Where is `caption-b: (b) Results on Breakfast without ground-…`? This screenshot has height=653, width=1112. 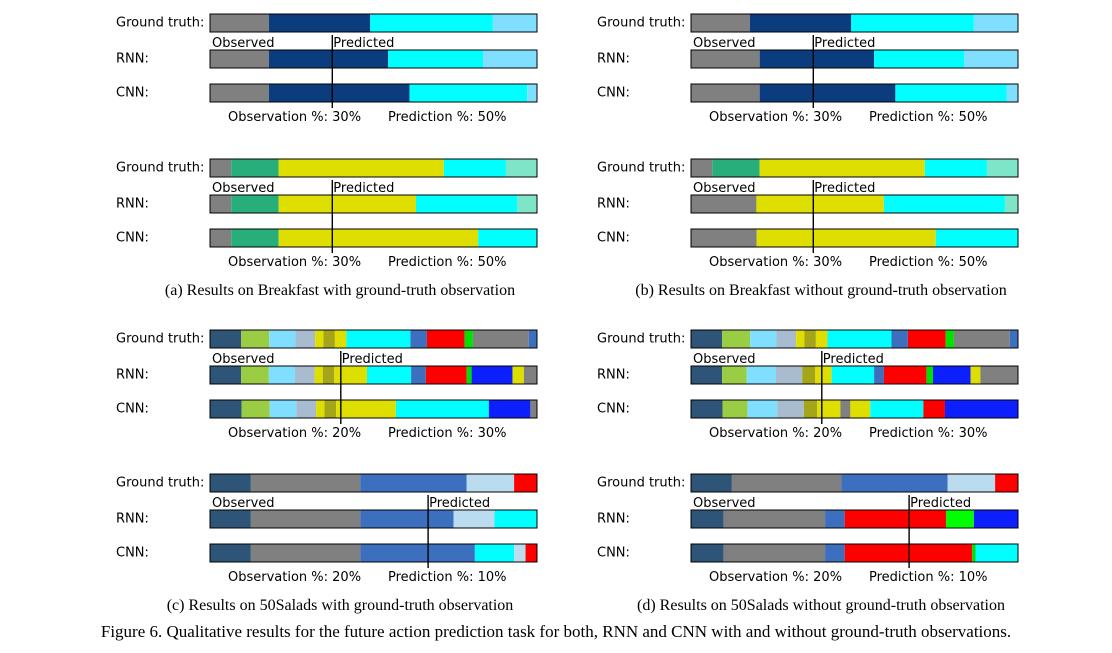 caption-b: (b) Results on Breakfast without ground-… is located at coordinates (821, 290).